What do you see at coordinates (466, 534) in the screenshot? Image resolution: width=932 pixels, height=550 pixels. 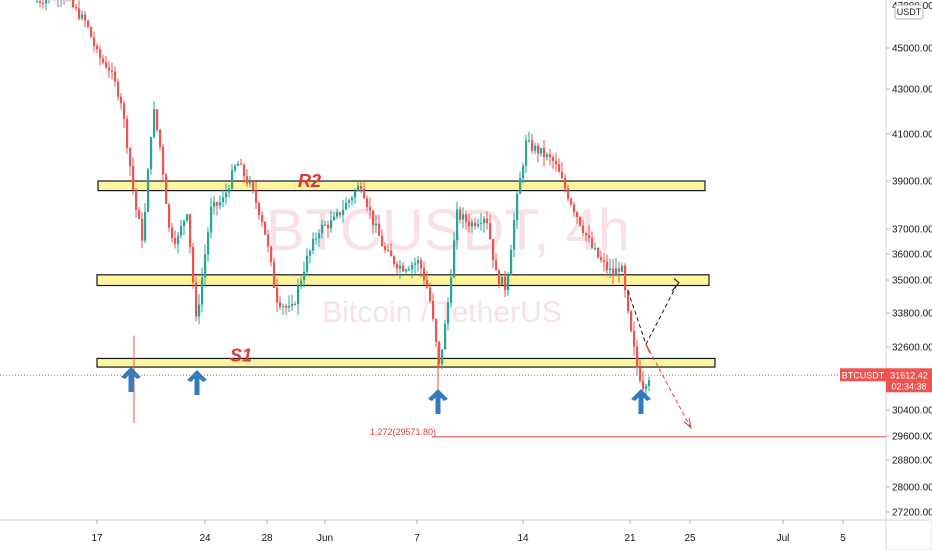 I see `time-axis: 17 24 28 Jun 7 14 21 25 Jul 5` at bounding box center [466, 534].